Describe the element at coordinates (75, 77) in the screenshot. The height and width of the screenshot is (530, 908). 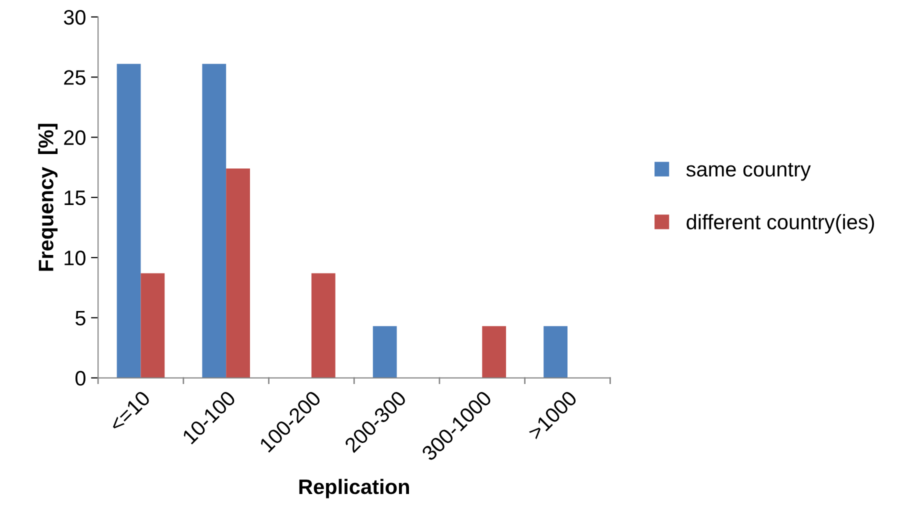
I see `y-tick-label: 25` at that location.